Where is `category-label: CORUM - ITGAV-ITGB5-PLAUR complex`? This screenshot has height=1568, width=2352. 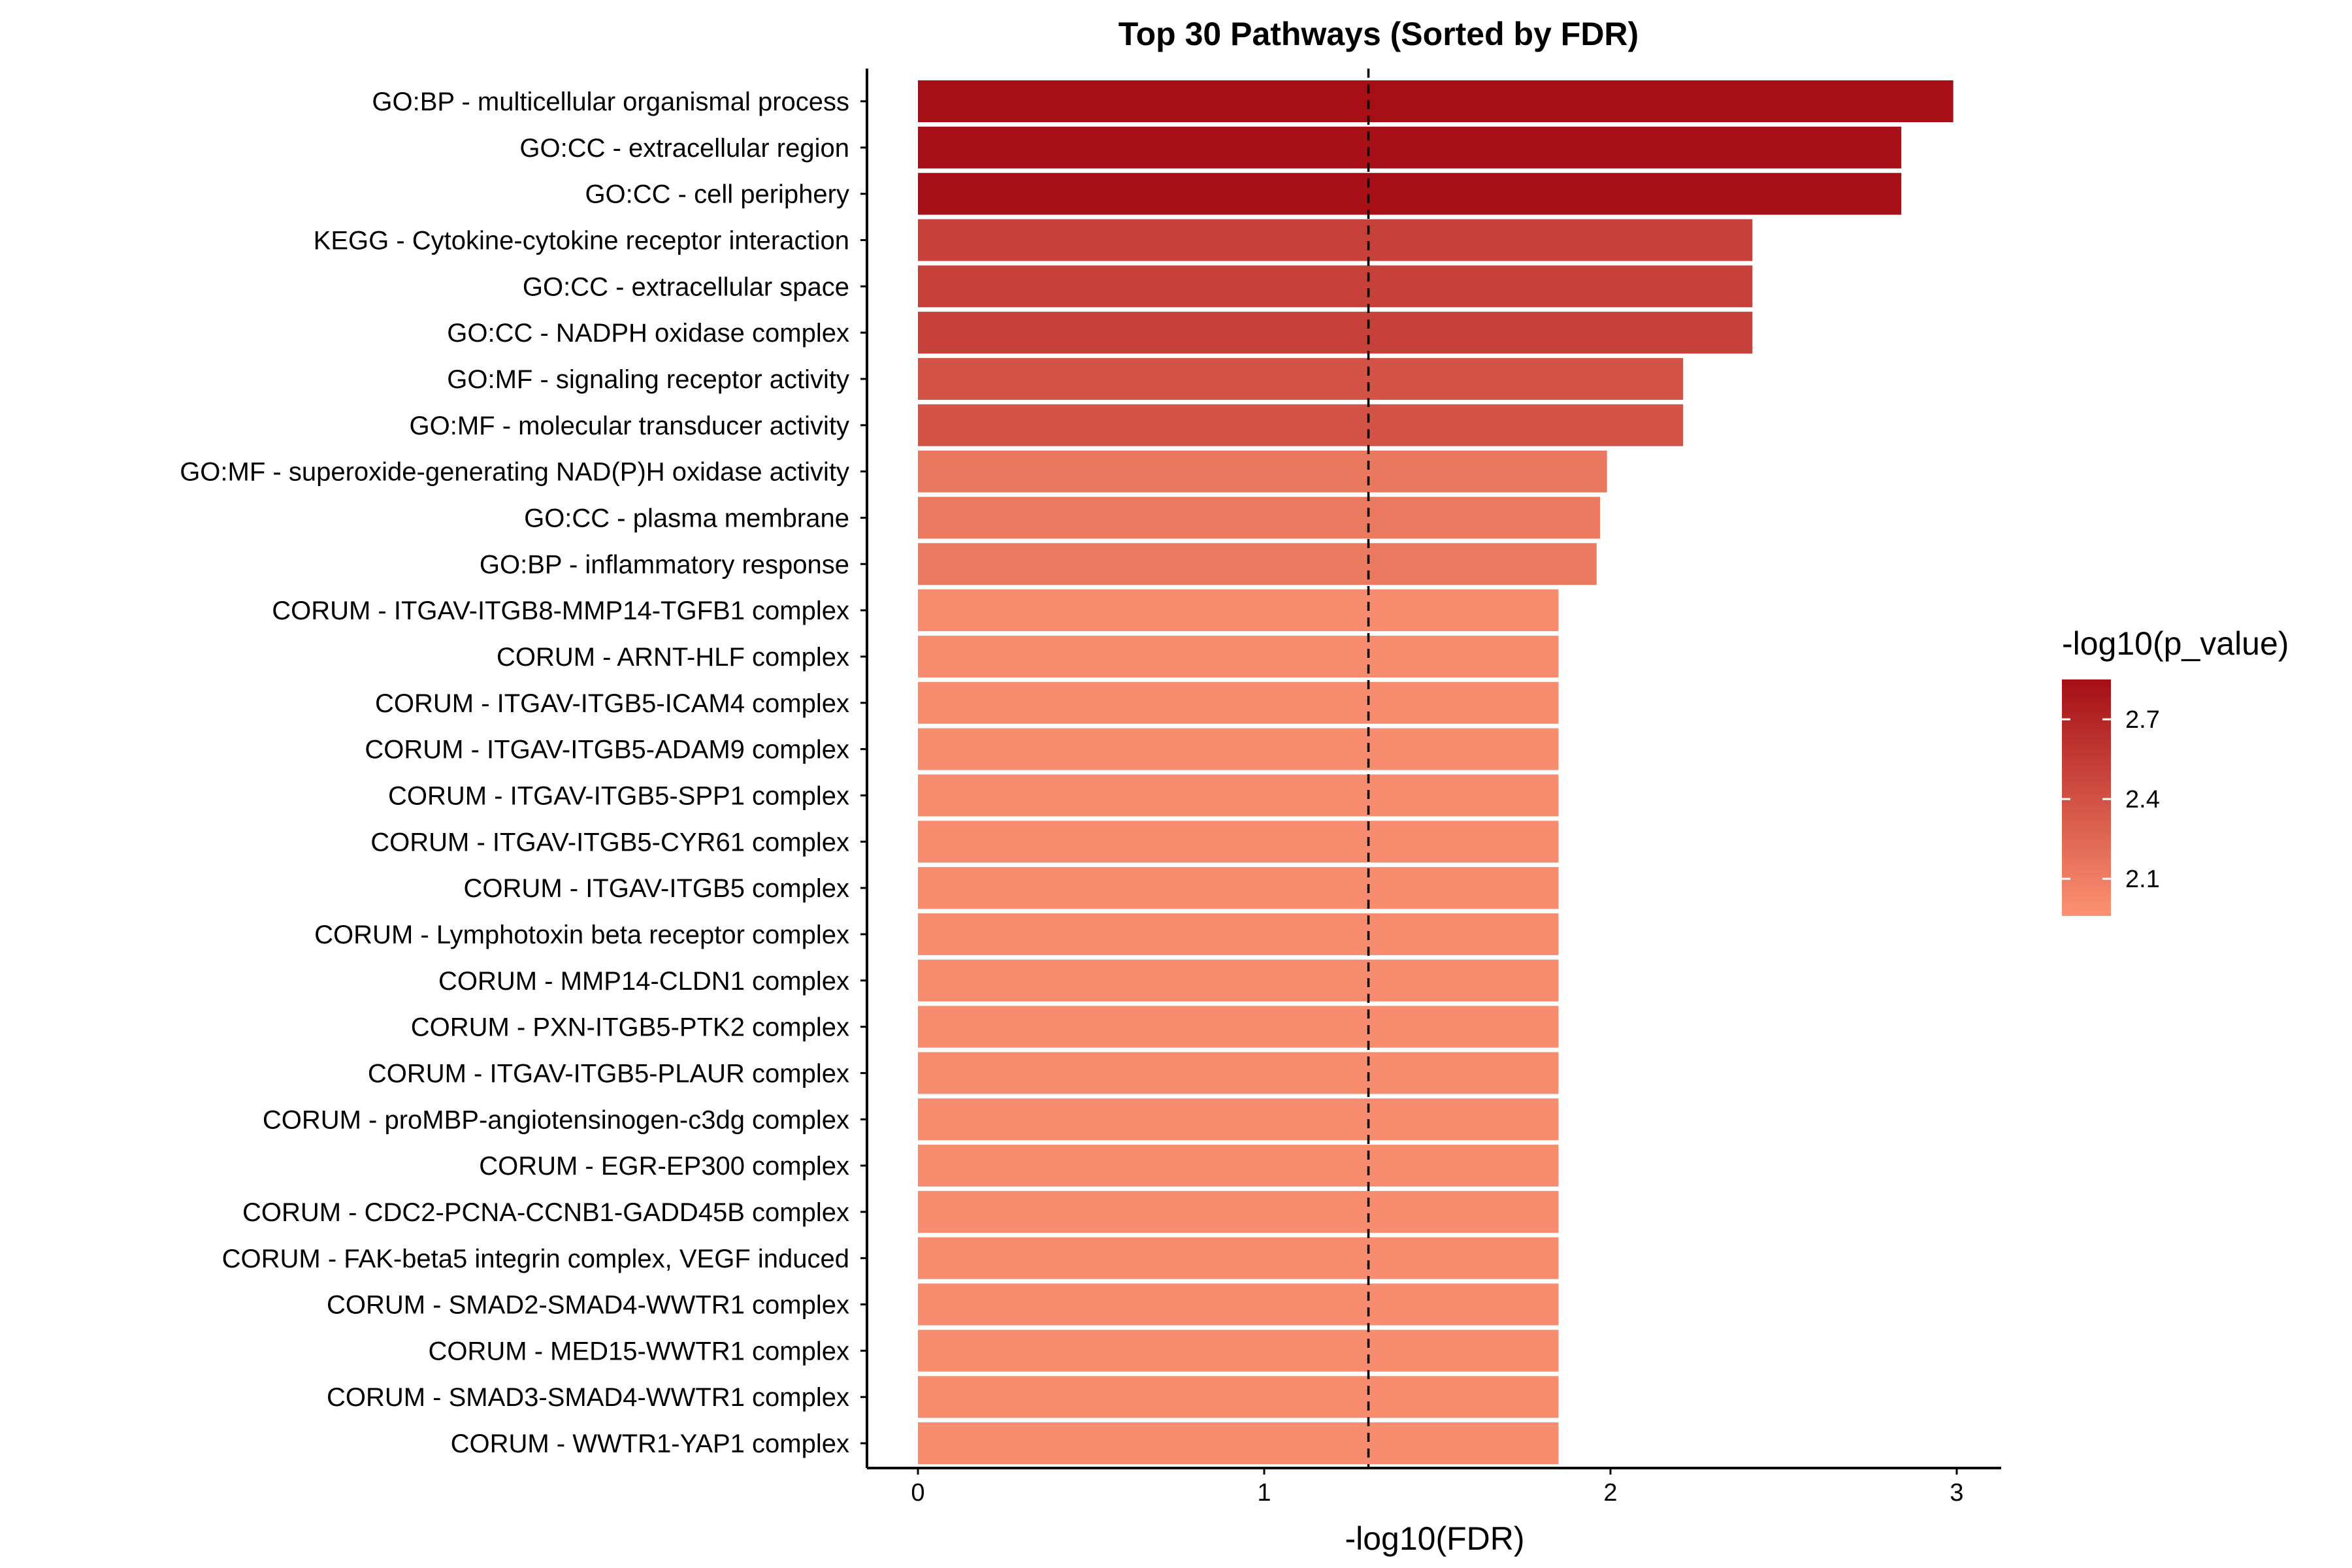
category-label: CORUM - ITGAV-ITGB5-PLAUR complex is located at coordinates (608, 1073).